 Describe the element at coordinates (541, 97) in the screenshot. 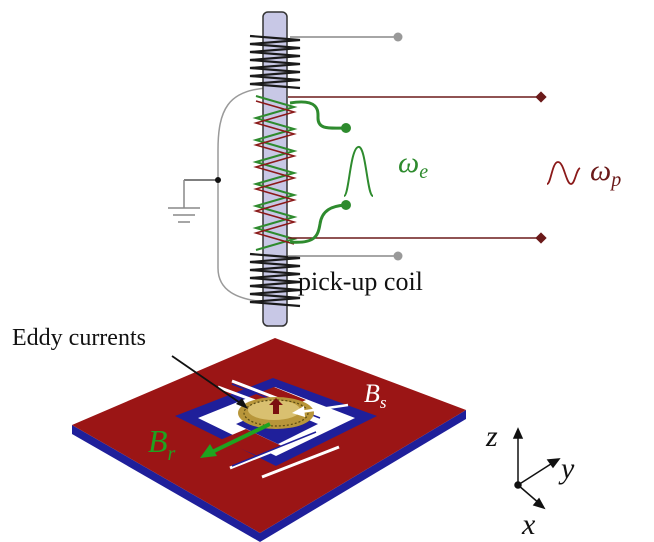

I see `pickup-terminal-top` at that location.